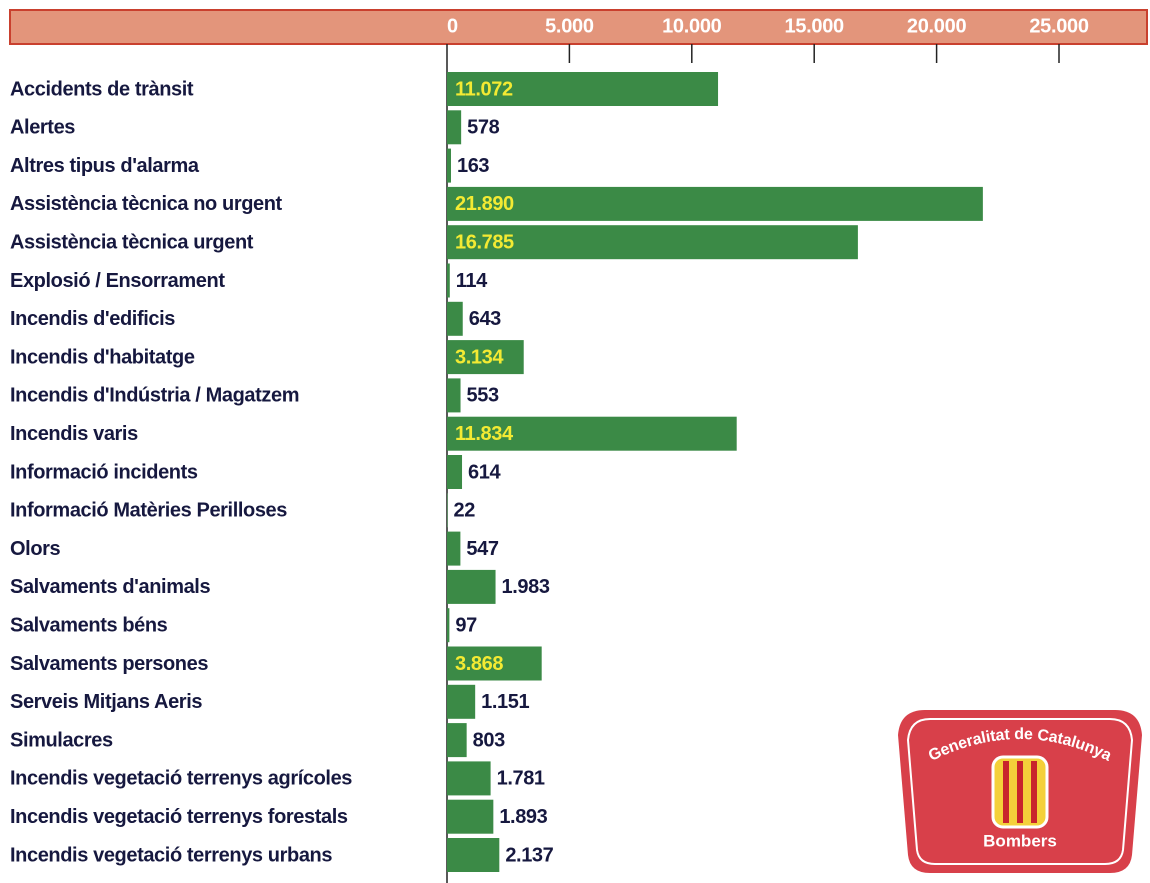 The width and height of the screenshot is (1150, 883). Describe the element at coordinates (117, 281) in the screenshot. I see `y-tick-label: Explosió / Ensorrament` at that location.